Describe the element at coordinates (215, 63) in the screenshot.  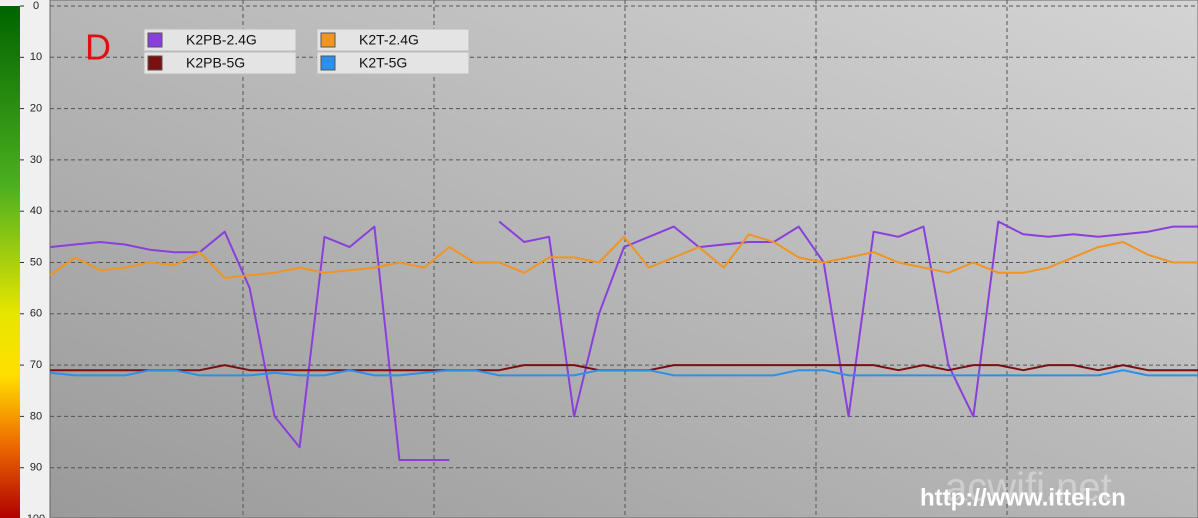
I see `legend-label: K2PB-5G` at that location.